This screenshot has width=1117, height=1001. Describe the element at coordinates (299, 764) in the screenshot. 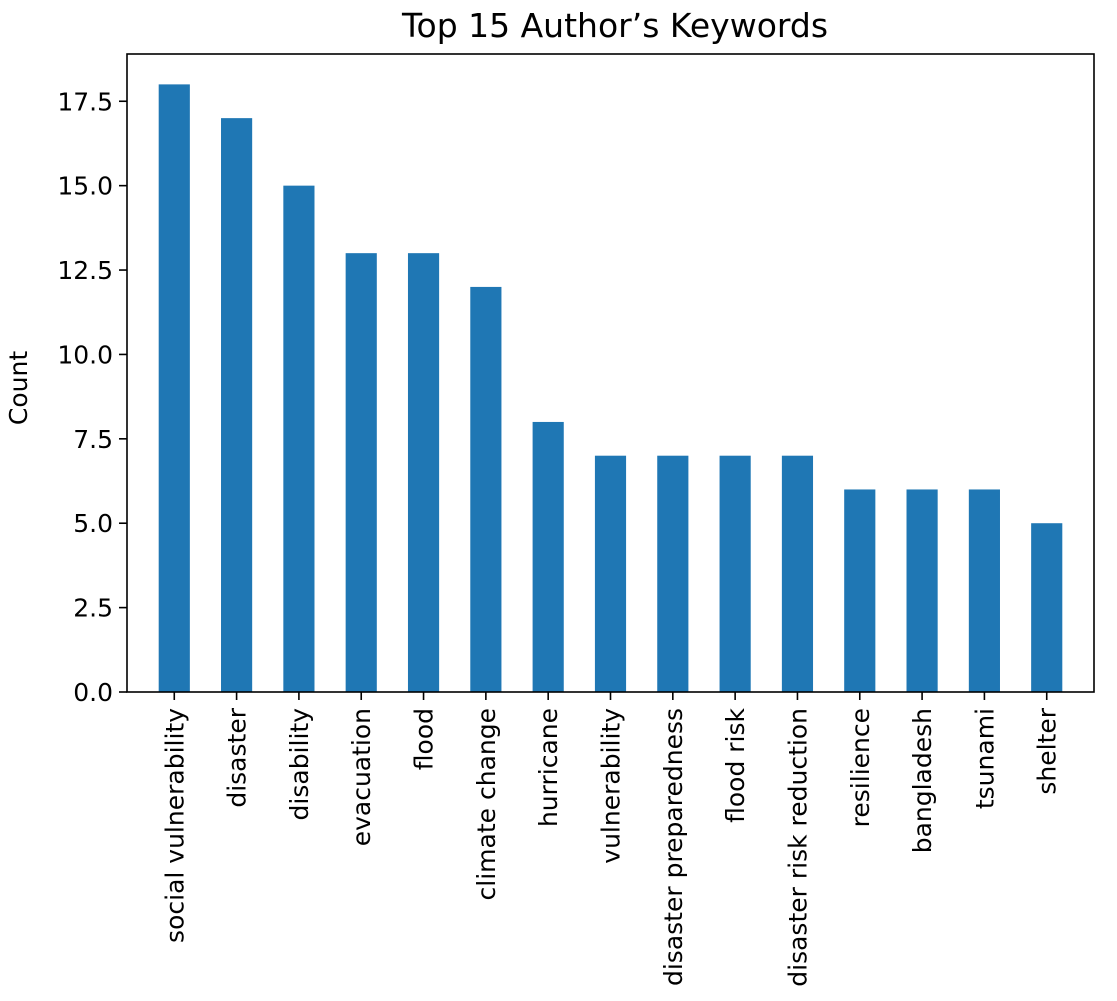

I see `x-tick-label: disability` at that location.